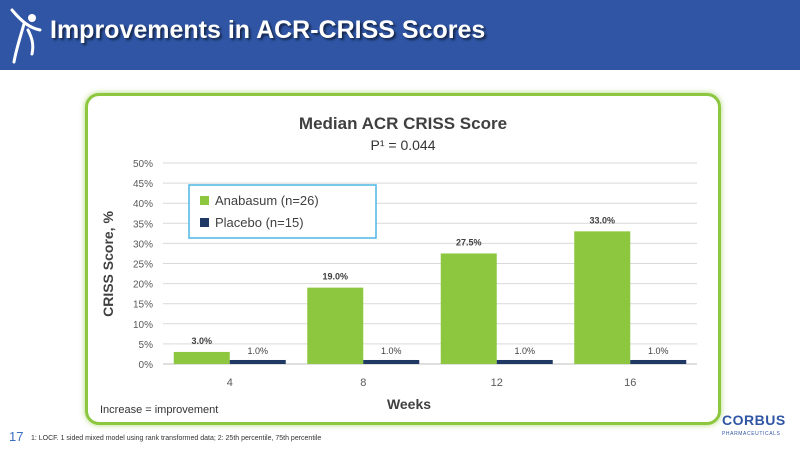 This screenshot has width=800, height=449. What do you see at coordinates (204, 222) in the screenshot?
I see `legend-swatch-placebo` at bounding box center [204, 222].